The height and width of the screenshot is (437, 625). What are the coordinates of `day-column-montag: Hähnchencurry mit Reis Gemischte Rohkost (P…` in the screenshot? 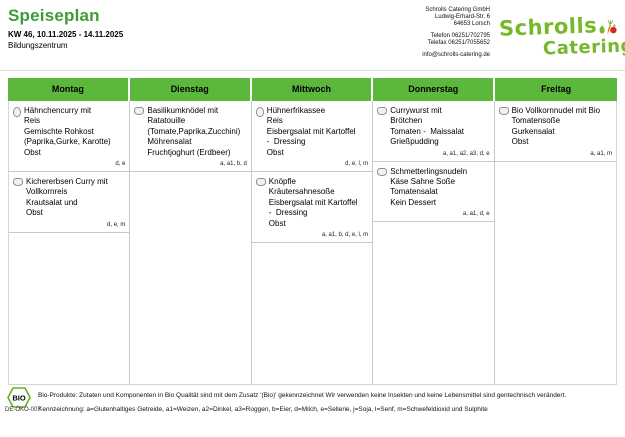 It's located at (70, 242).